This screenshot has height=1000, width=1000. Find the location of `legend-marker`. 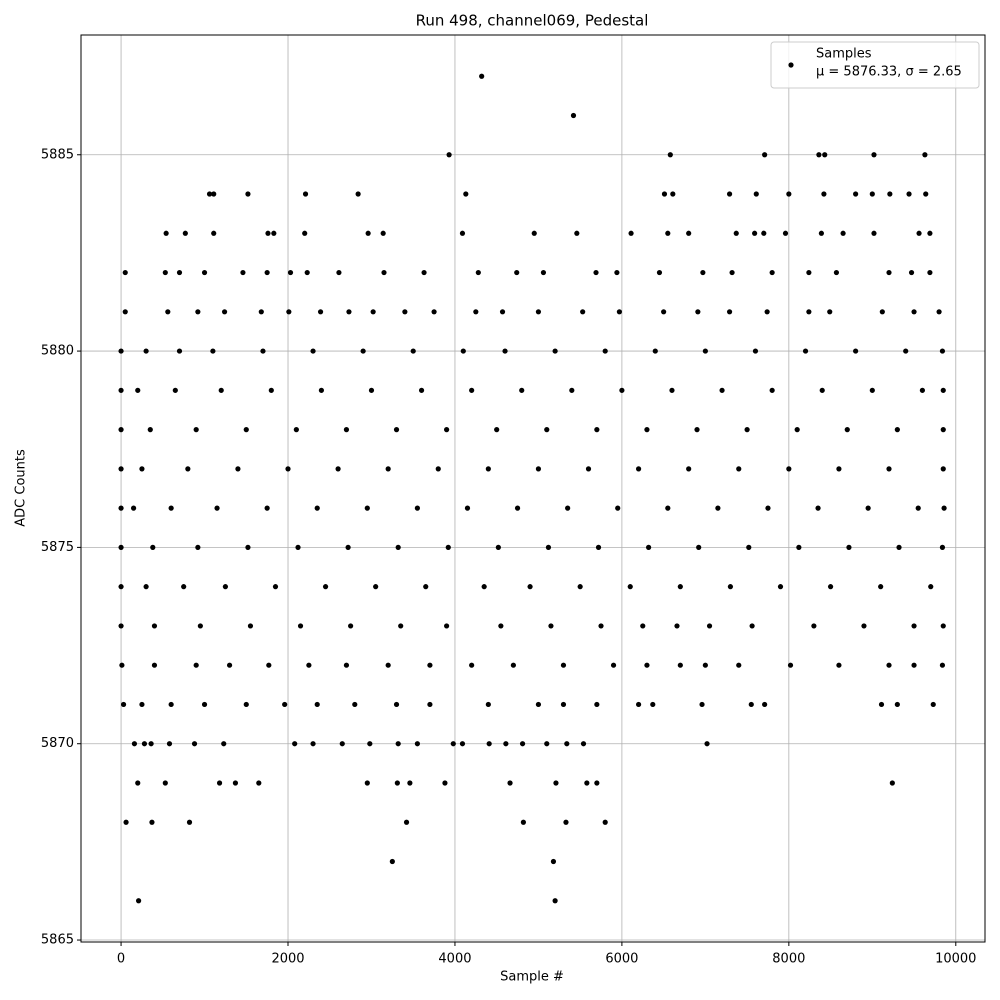

legend-marker is located at coordinates (791, 65).